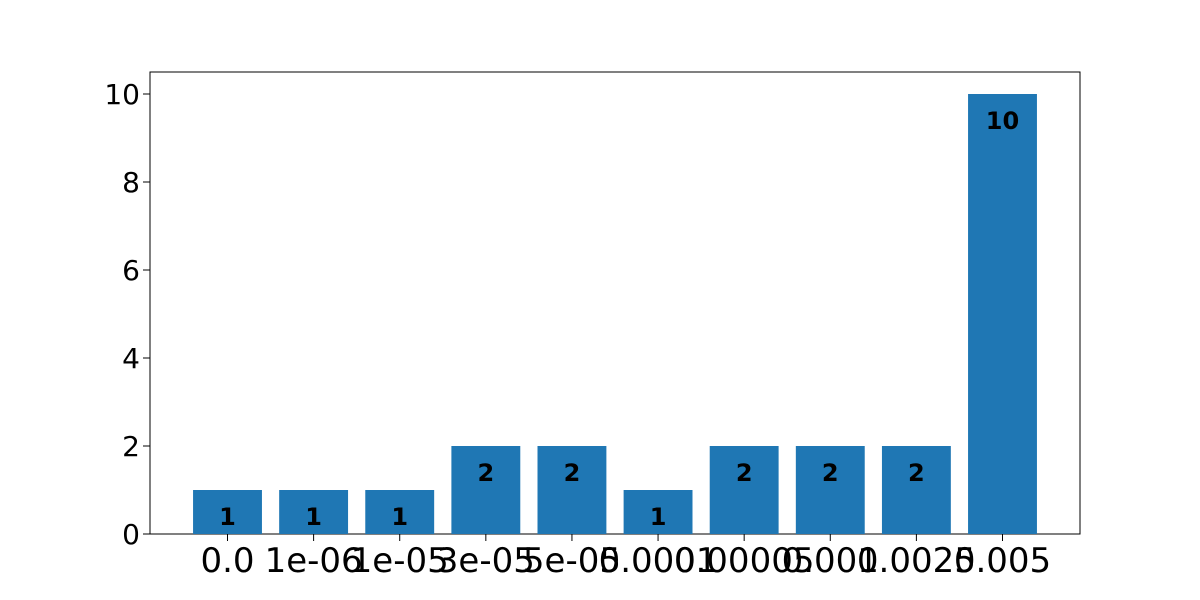 Image resolution: width=1200 pixels, height=600 pixels. Describe the element at coordinates (658, 561) in the screenshot. I see `x-tick-label: 0.0001` at that location.